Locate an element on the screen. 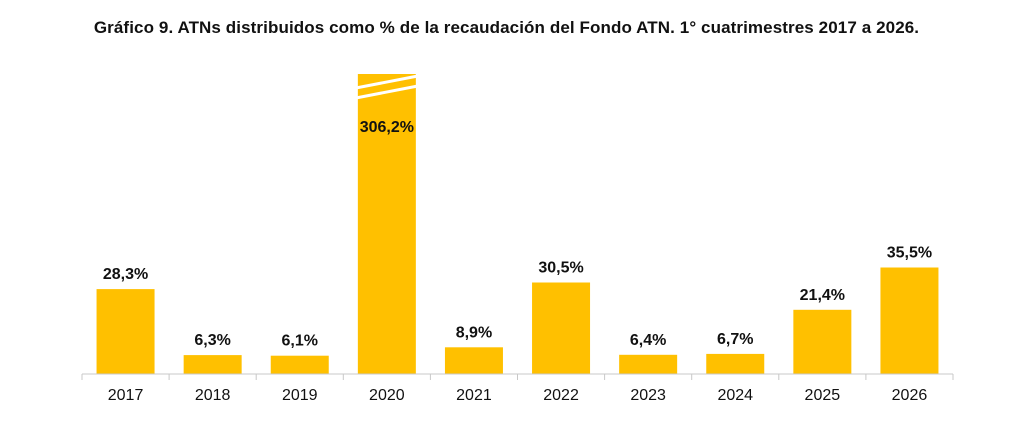 The image size is (1013, 424). x-tick-marks is located at coordinates (517, 377).